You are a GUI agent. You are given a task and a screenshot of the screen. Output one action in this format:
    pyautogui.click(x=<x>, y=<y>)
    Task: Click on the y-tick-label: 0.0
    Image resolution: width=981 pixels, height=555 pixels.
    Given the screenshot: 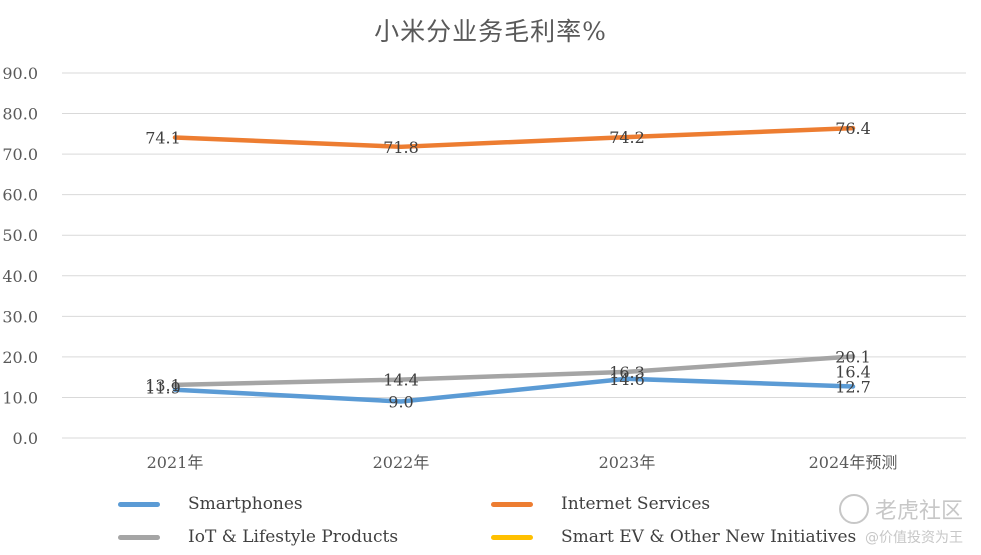 What is the action you would take?
    pyautogui.click(x=25, y=438)
    